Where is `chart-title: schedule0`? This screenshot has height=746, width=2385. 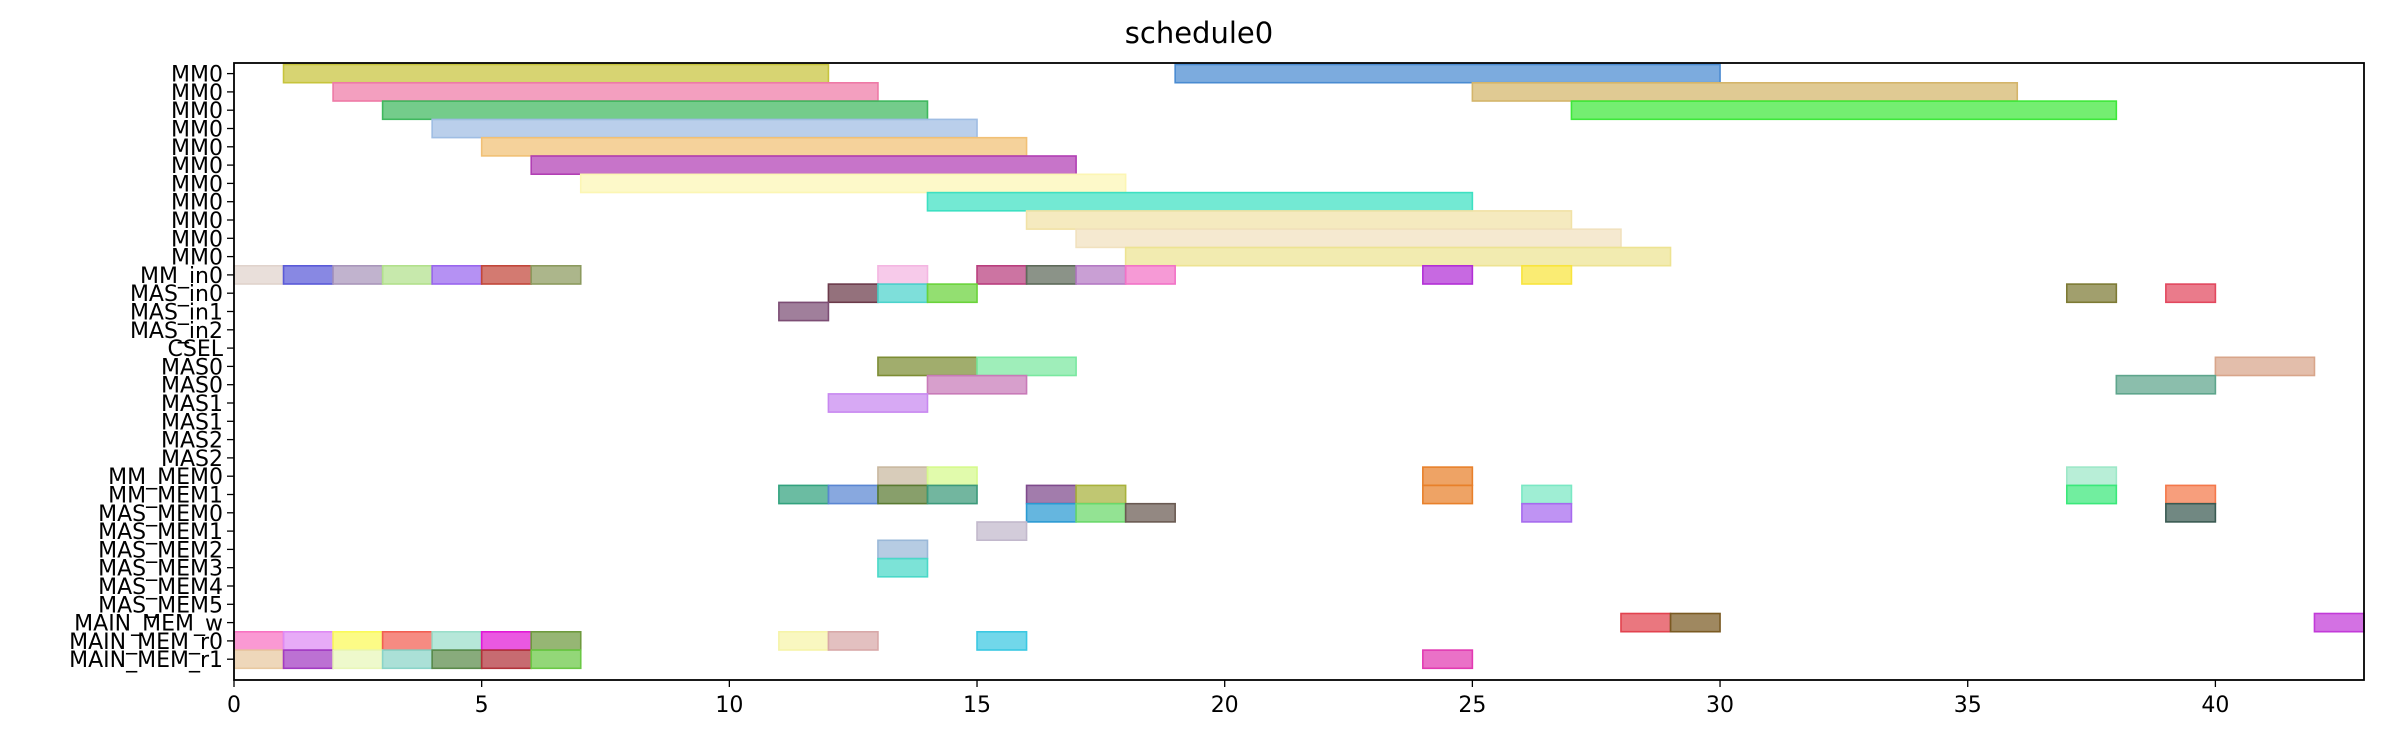
chart-title: schedule0 is located at coordinates (1199, 33).